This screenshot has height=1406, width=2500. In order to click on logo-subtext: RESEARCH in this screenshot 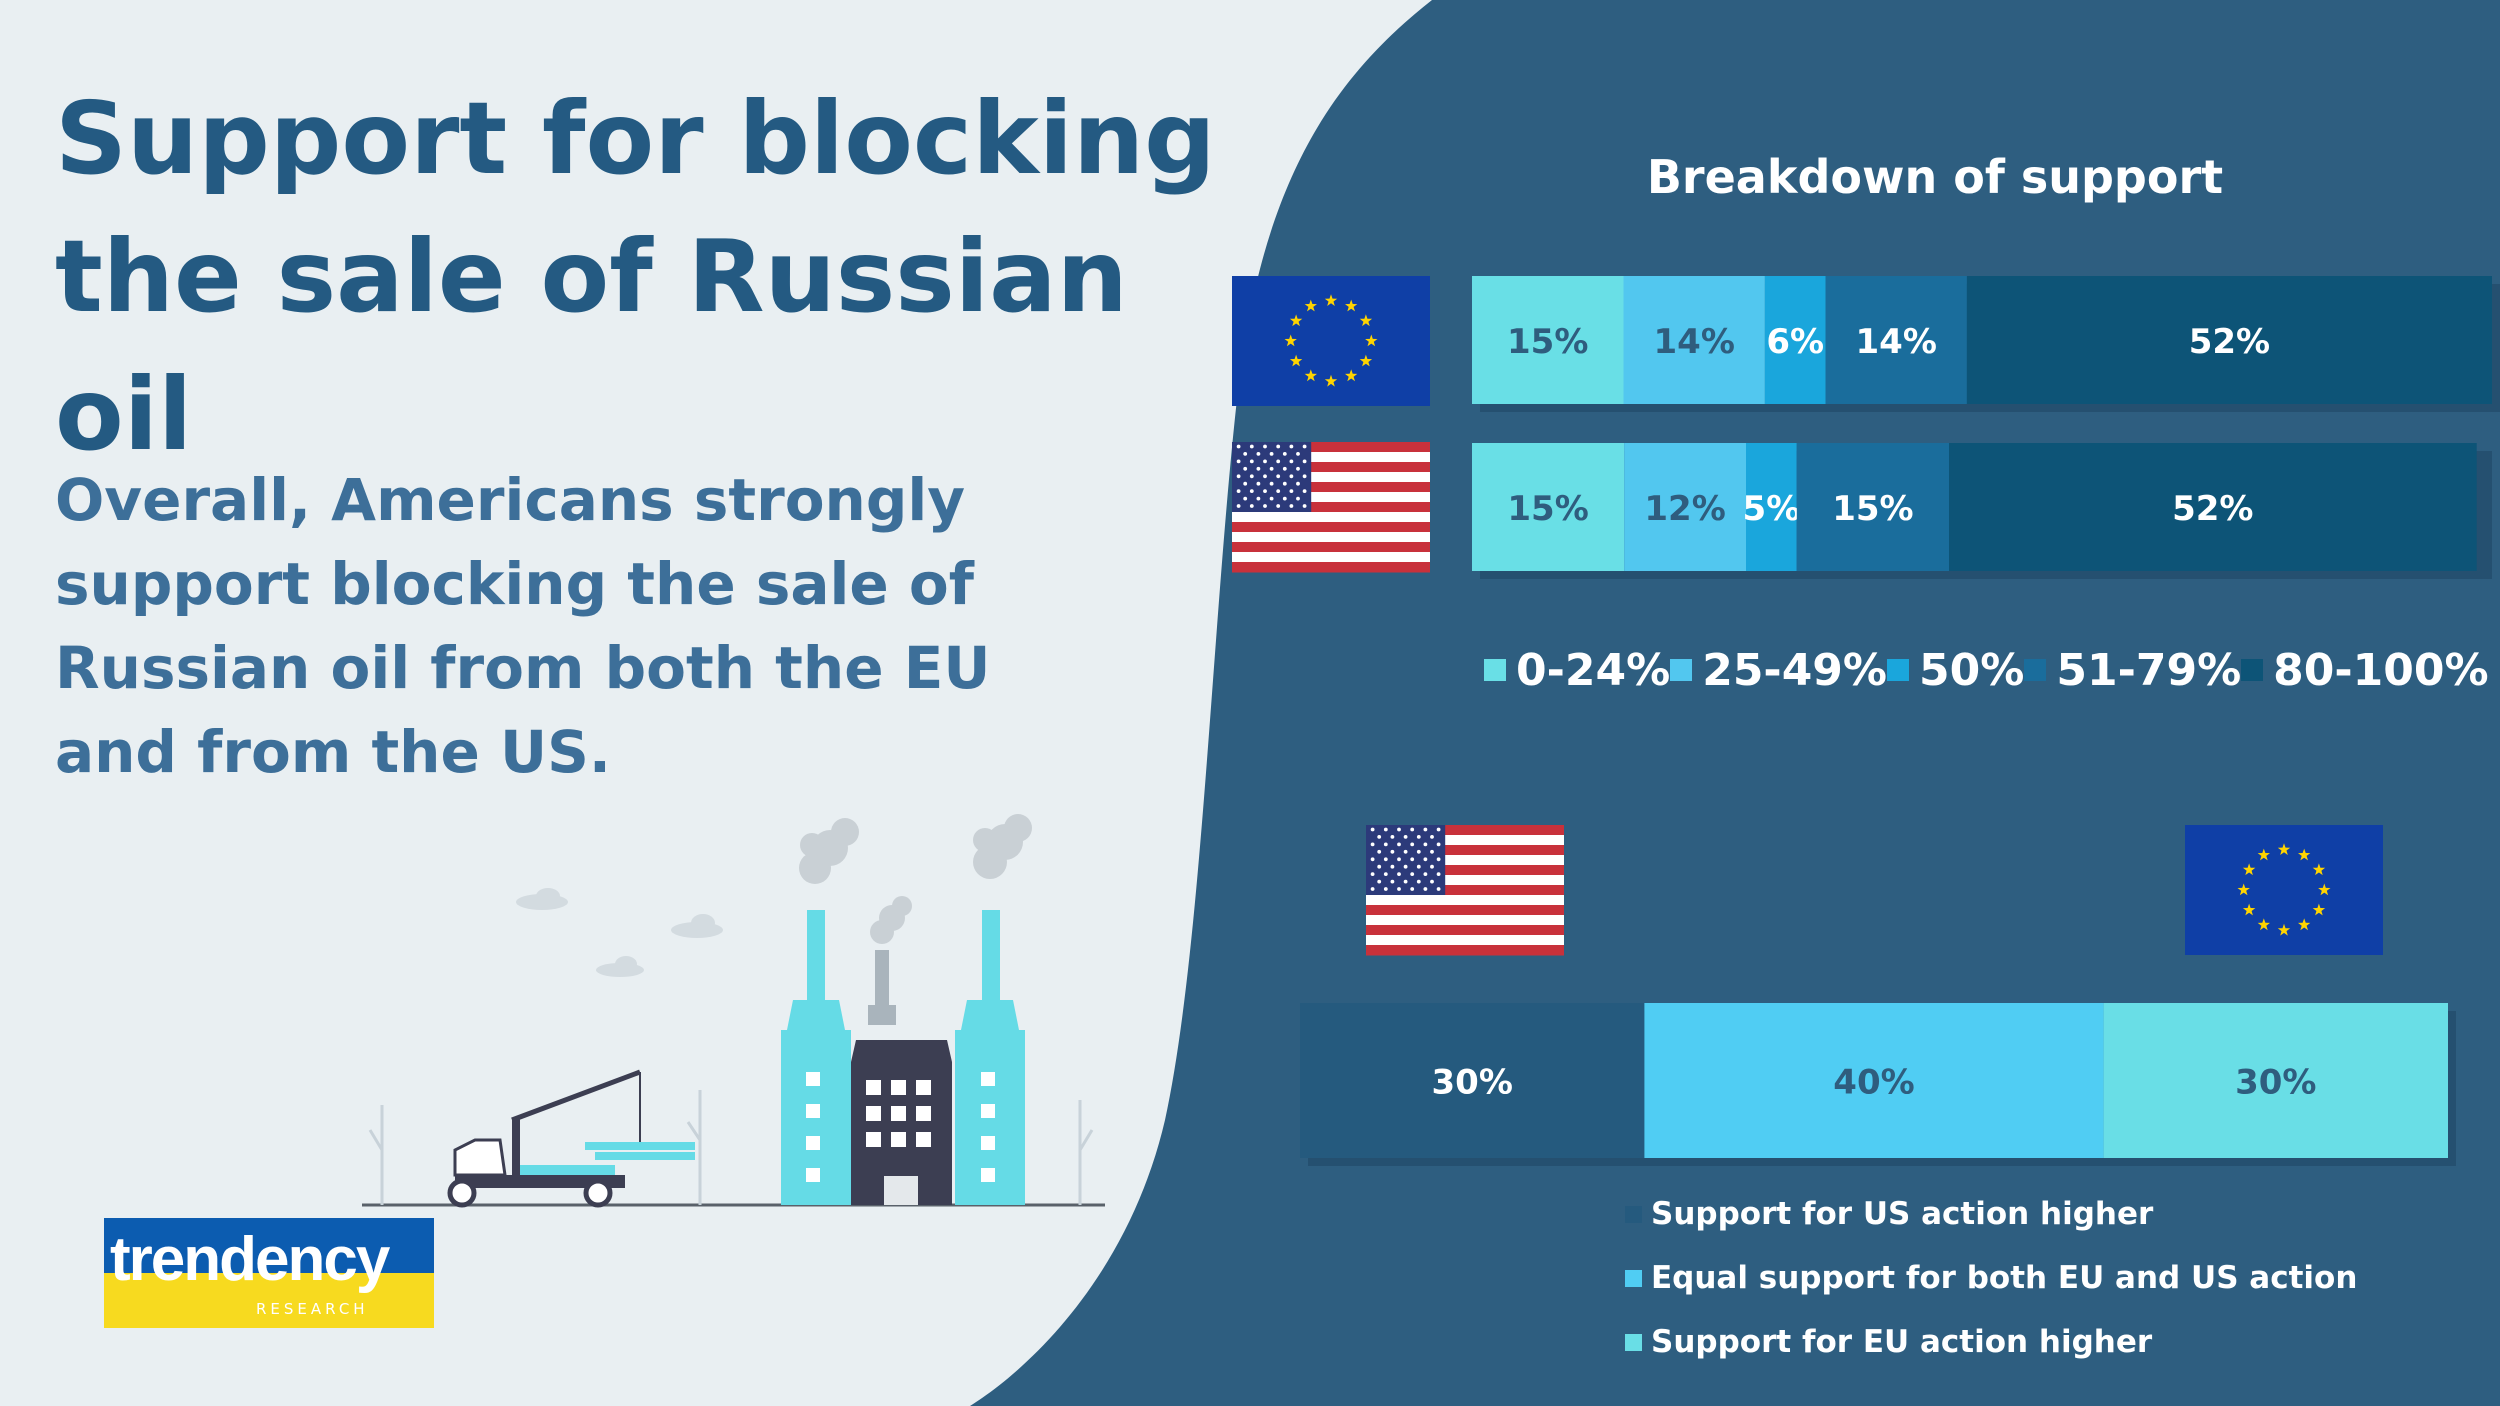, I will do `click(312, 1309)`.